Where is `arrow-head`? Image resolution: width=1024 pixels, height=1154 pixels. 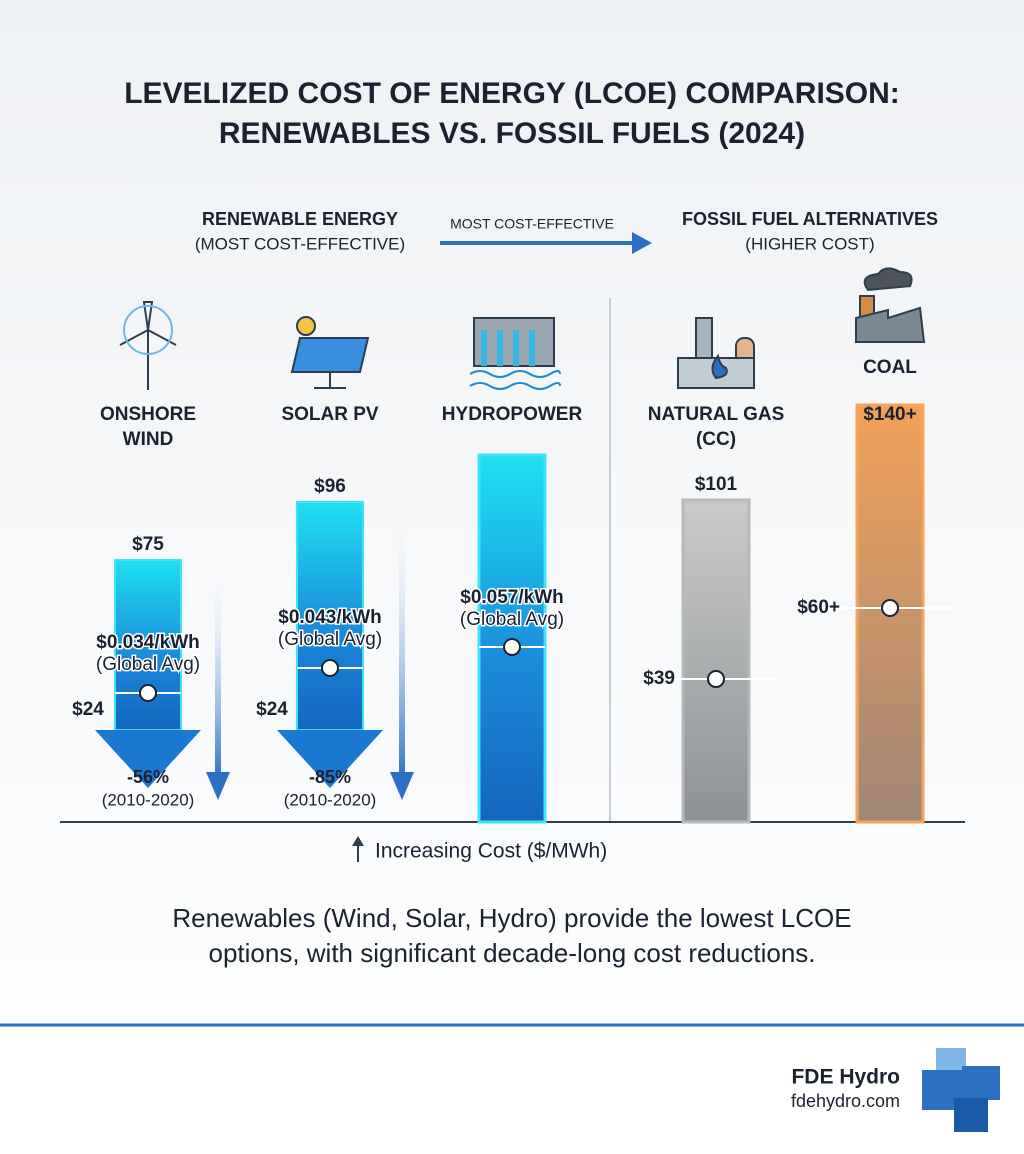 arrow-head is located at coordinates (642, 243).